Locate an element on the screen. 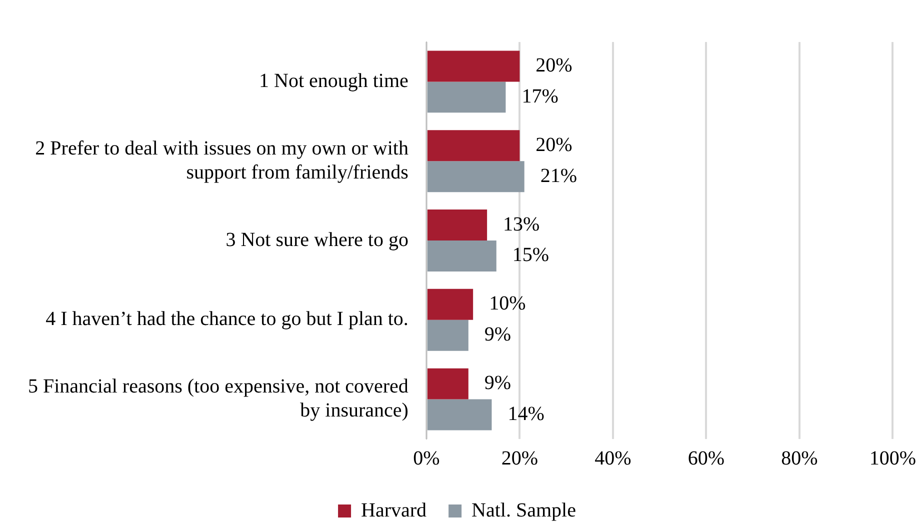  legend-label: Harvard is located at coordinates (394, 510).